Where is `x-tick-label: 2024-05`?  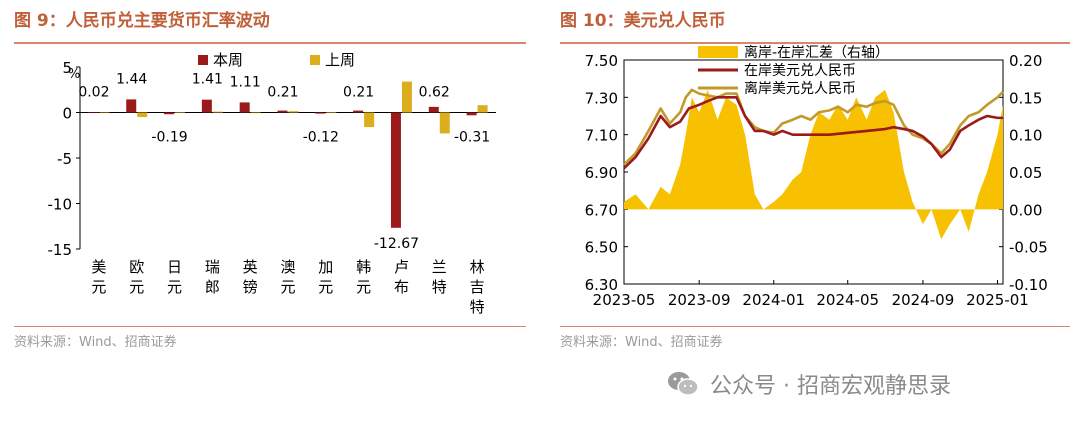 x-tick-label: 2024-05 is located at coordinates (847, 300).